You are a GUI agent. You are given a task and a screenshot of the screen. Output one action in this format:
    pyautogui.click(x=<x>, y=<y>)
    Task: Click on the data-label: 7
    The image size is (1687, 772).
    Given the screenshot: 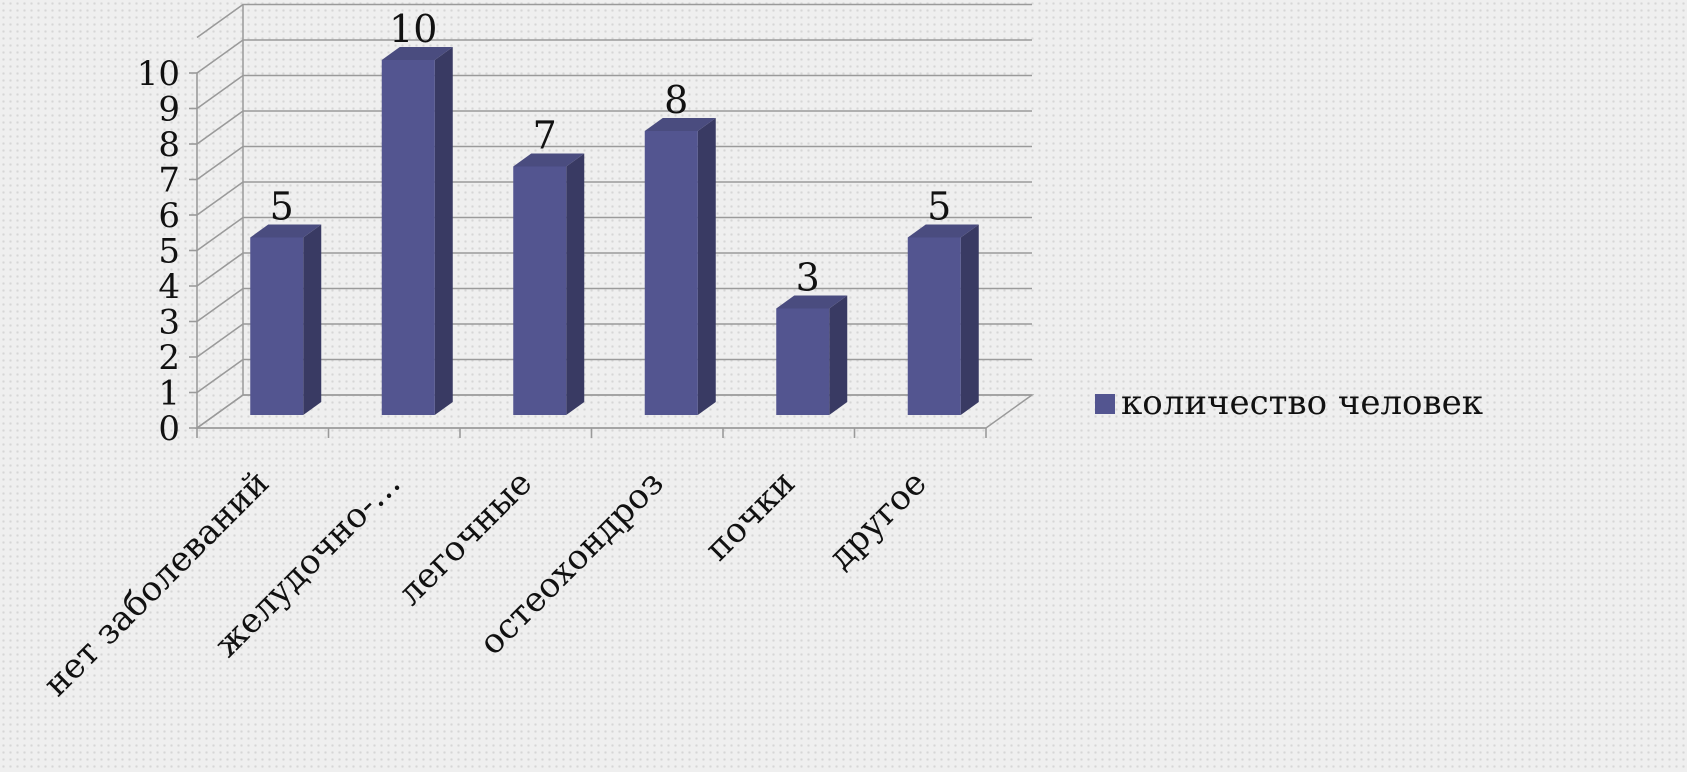 What is the action you would take?
    pyautogui.click(x=545, y=136)
    